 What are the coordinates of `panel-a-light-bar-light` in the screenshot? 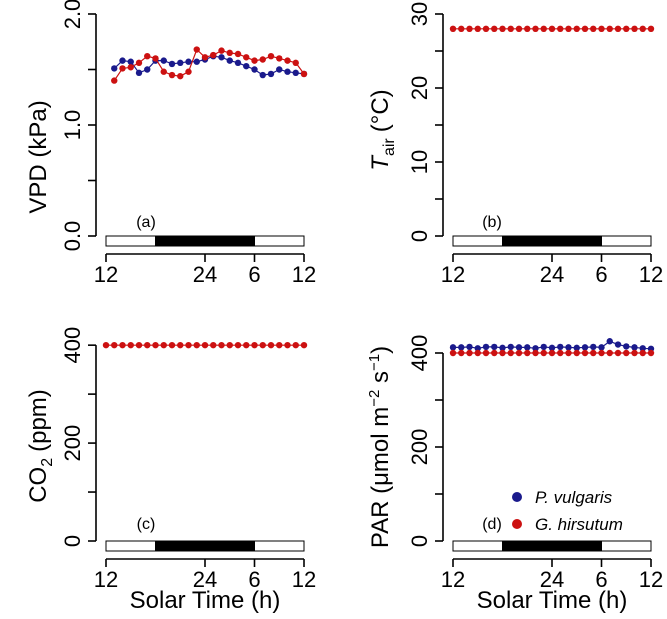 It's located at (130, 241).